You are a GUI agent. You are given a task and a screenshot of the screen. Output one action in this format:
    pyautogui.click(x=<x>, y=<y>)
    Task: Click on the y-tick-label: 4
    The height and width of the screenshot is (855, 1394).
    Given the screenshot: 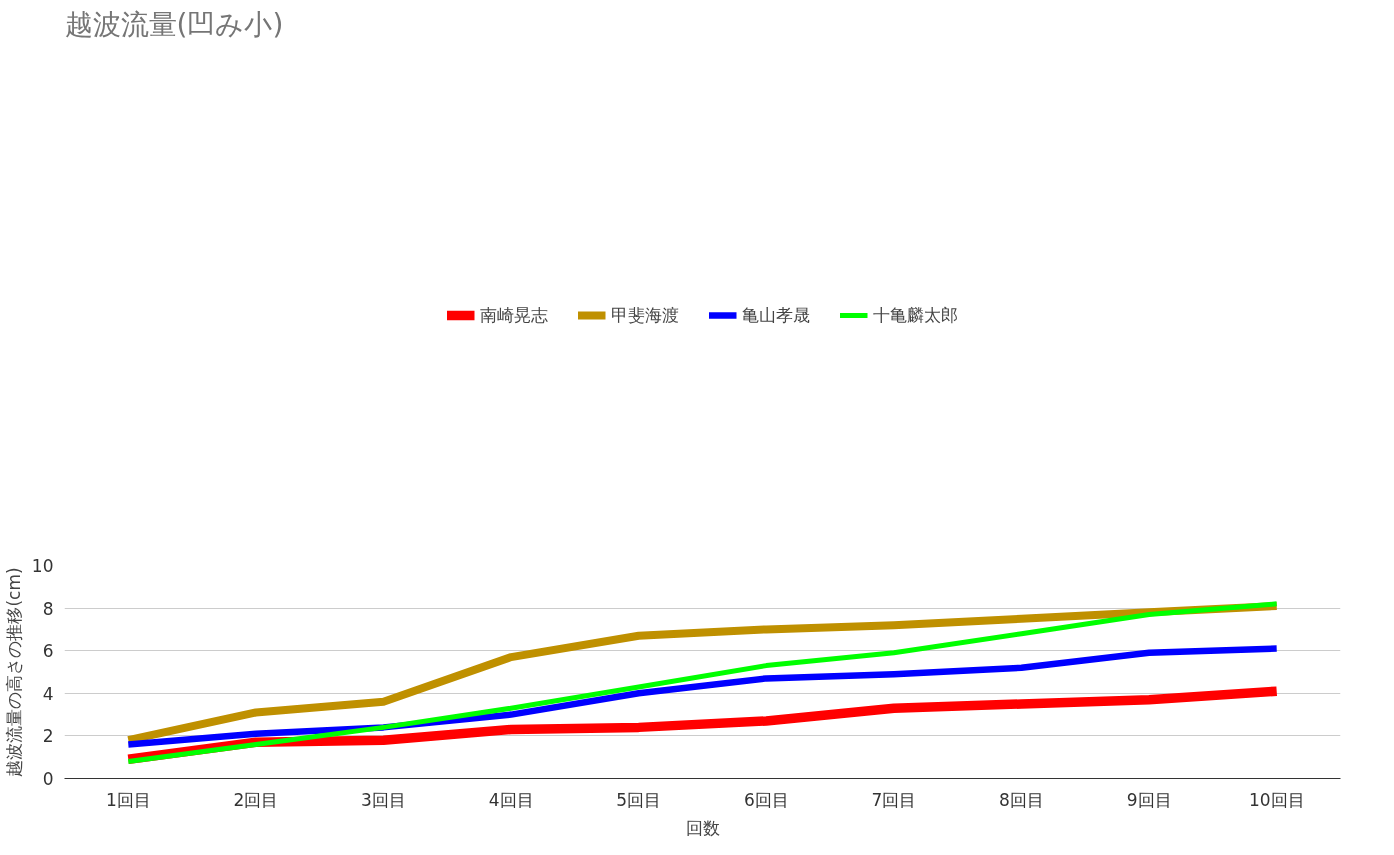 What is the action you would take?
    pyautogui.click(x=48, y=693)
    